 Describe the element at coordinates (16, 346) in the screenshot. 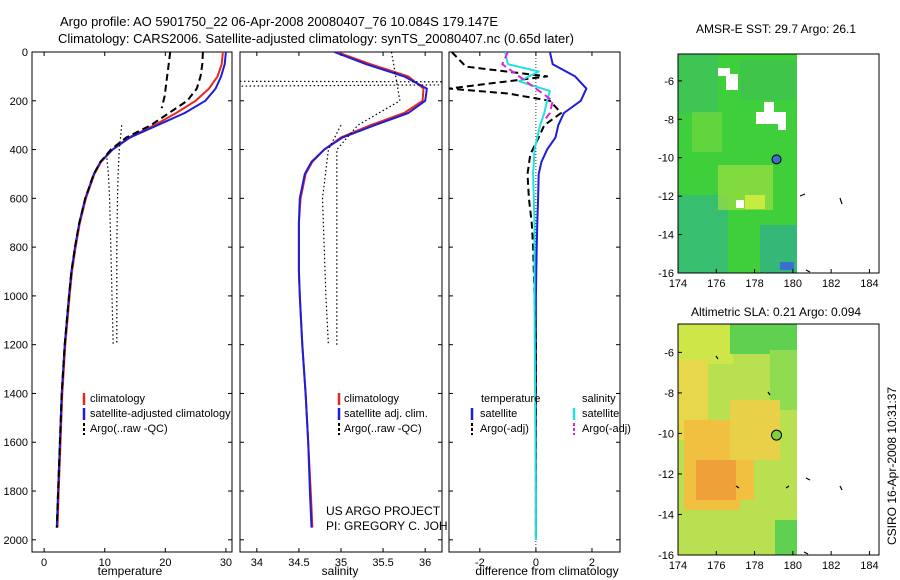

I see `y-tick-label: 1200` at that location.